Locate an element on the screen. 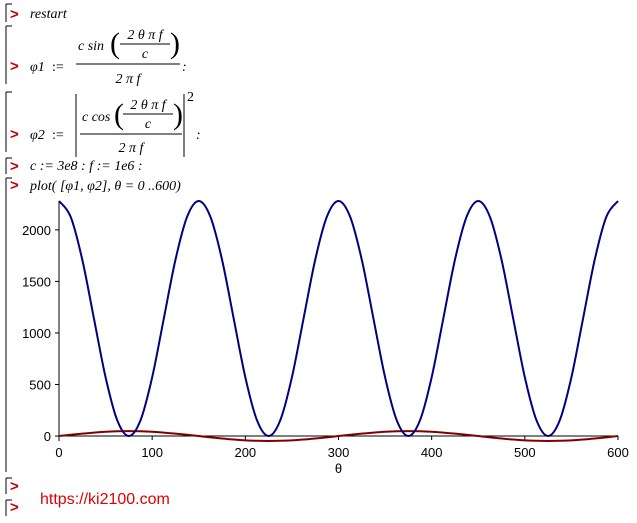  power: 2 is located at coordinates (190, 97).